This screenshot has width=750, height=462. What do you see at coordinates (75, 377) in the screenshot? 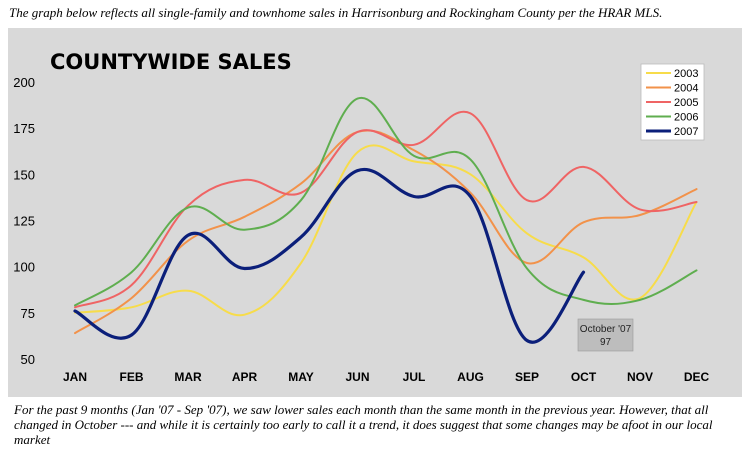
I see `x-tick-label: JAN` at bounding box center [75, 377].